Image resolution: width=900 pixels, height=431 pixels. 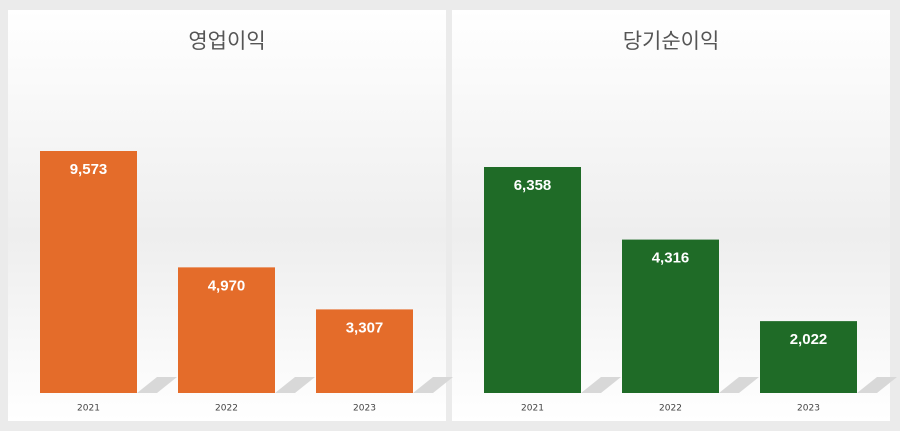 What do you see at coordinates (671, 41) in the screenshot?
I see `chart-title: 당기순이익` at bounding box center [671, 41].